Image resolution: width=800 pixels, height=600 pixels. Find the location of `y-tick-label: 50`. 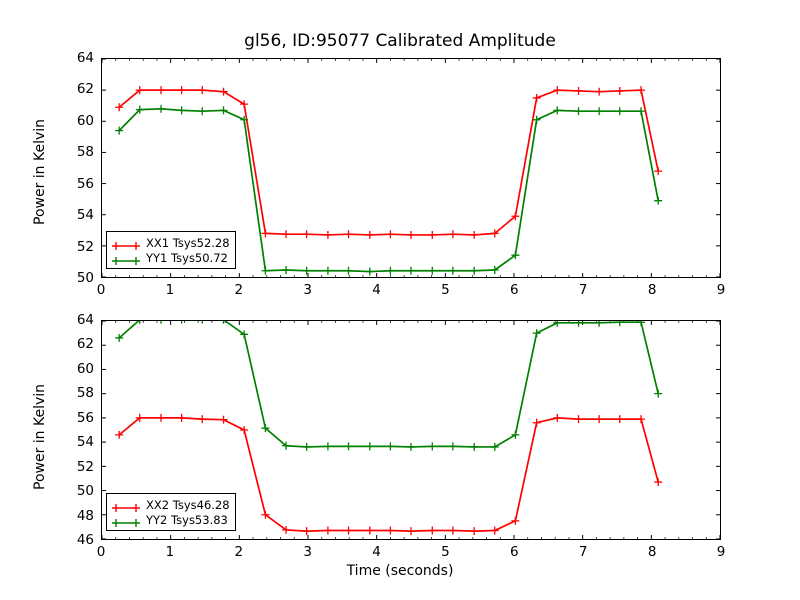

y-tick-label: 50 is located at coordinates (85, 491).